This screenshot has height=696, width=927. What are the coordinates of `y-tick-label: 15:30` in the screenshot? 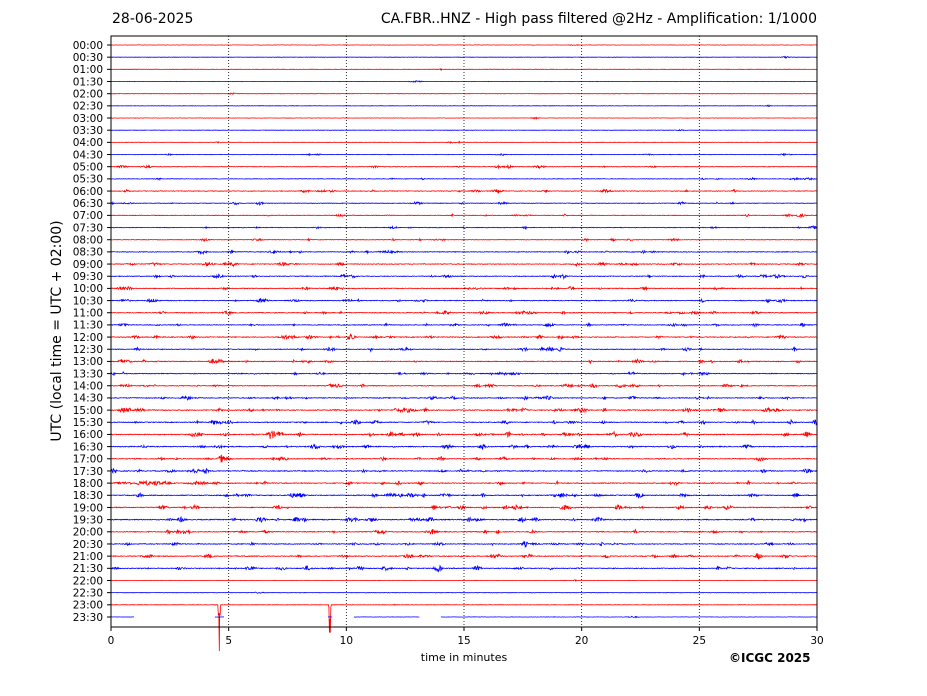 It's located at (88, 423).